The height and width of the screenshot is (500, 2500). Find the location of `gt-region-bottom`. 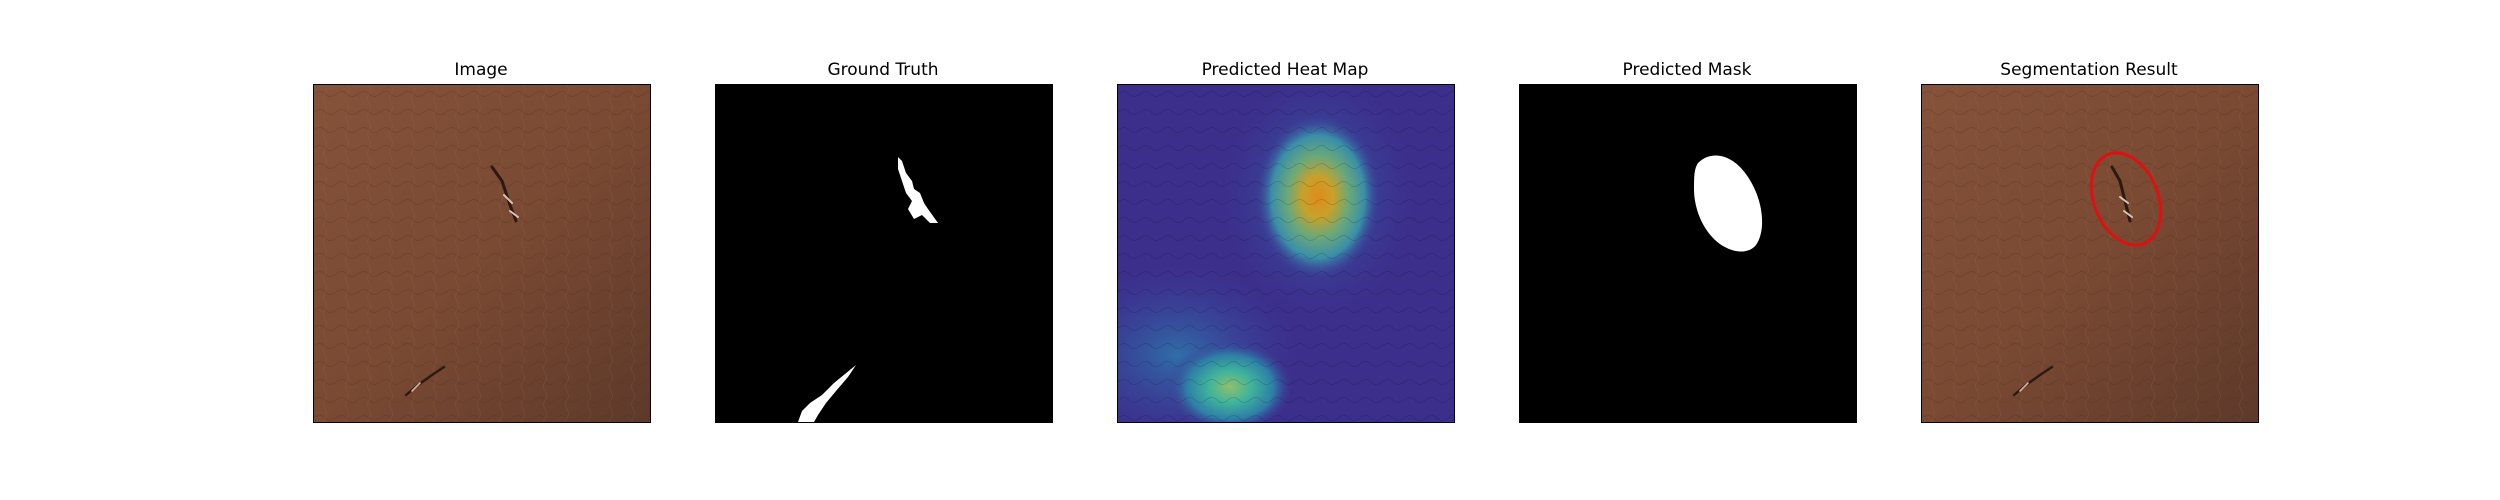

gt-region-bottom is located at coordinates (827, 393).